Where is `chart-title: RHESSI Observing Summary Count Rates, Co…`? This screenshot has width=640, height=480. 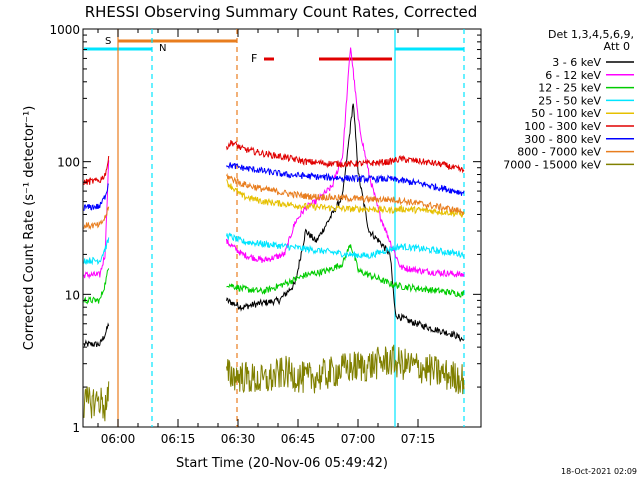
chart-title: RHESSI Observing Summary Count Rates, Co… is located at coordinates (281, 12).